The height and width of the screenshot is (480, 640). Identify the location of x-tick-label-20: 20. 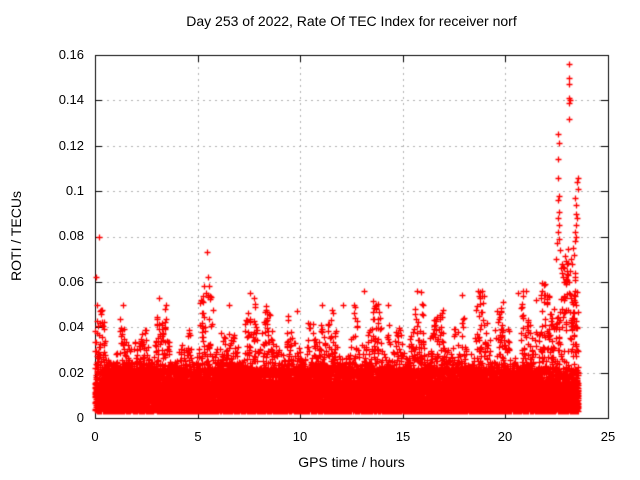
(505, 436).